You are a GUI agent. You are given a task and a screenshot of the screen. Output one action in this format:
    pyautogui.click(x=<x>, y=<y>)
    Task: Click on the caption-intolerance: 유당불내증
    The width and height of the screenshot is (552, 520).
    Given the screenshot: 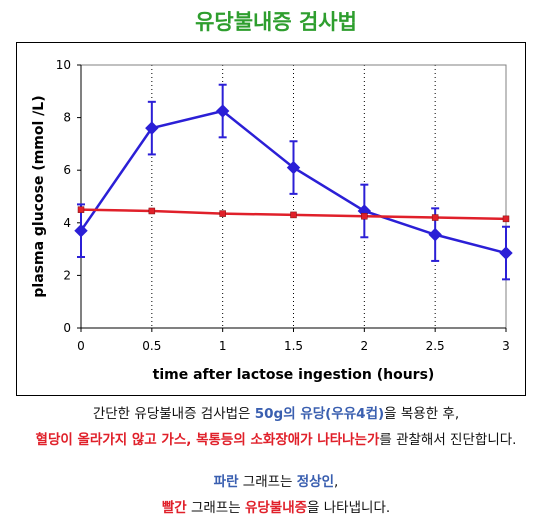 What is the action you would take?
    pyautogui.click(x=276, y=508)
    